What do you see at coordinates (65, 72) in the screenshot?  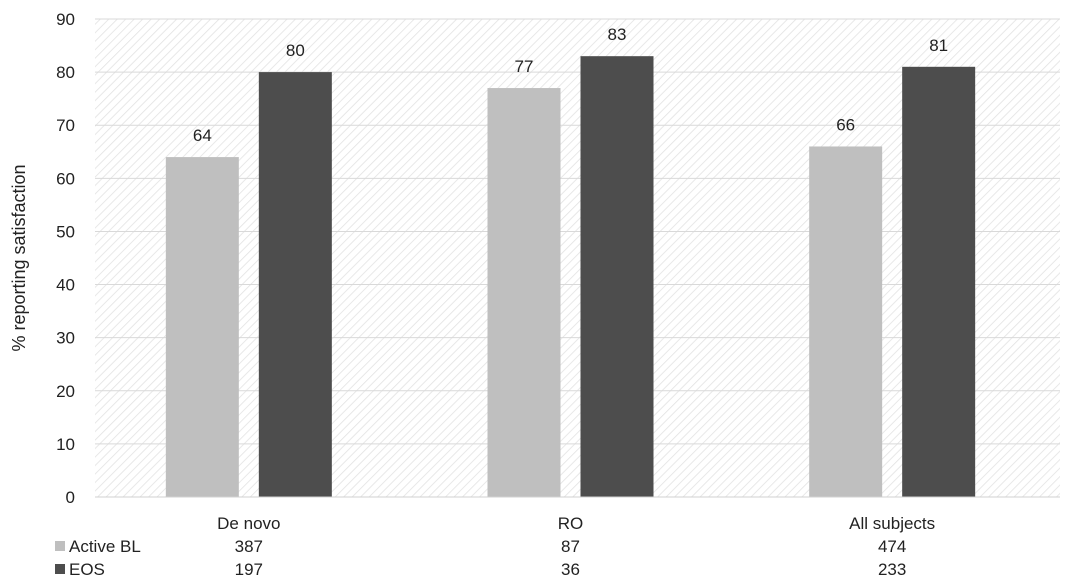 I see `y-tick-label: 80` at bounding box center [65, 72].